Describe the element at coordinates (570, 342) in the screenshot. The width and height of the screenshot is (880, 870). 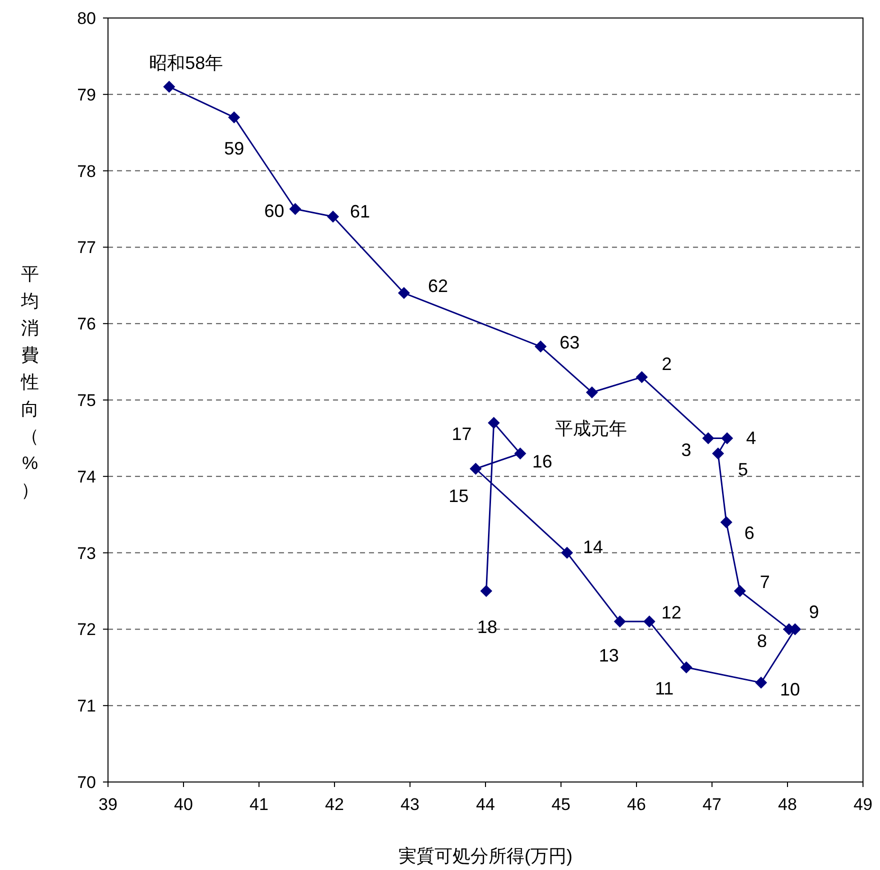
I see `annotation: 63` at that location.